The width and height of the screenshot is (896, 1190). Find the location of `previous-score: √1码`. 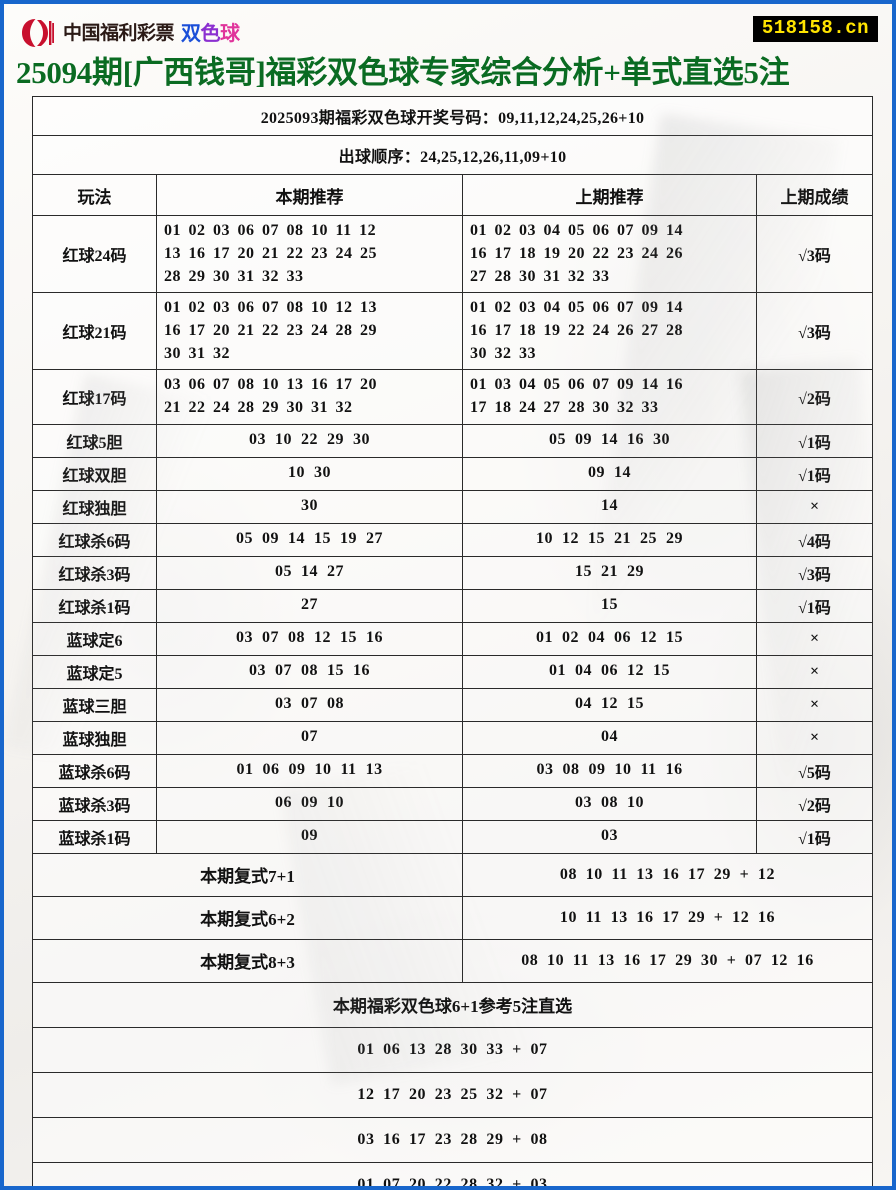

previous-score: √1码 is located at coordinates (814, 605).